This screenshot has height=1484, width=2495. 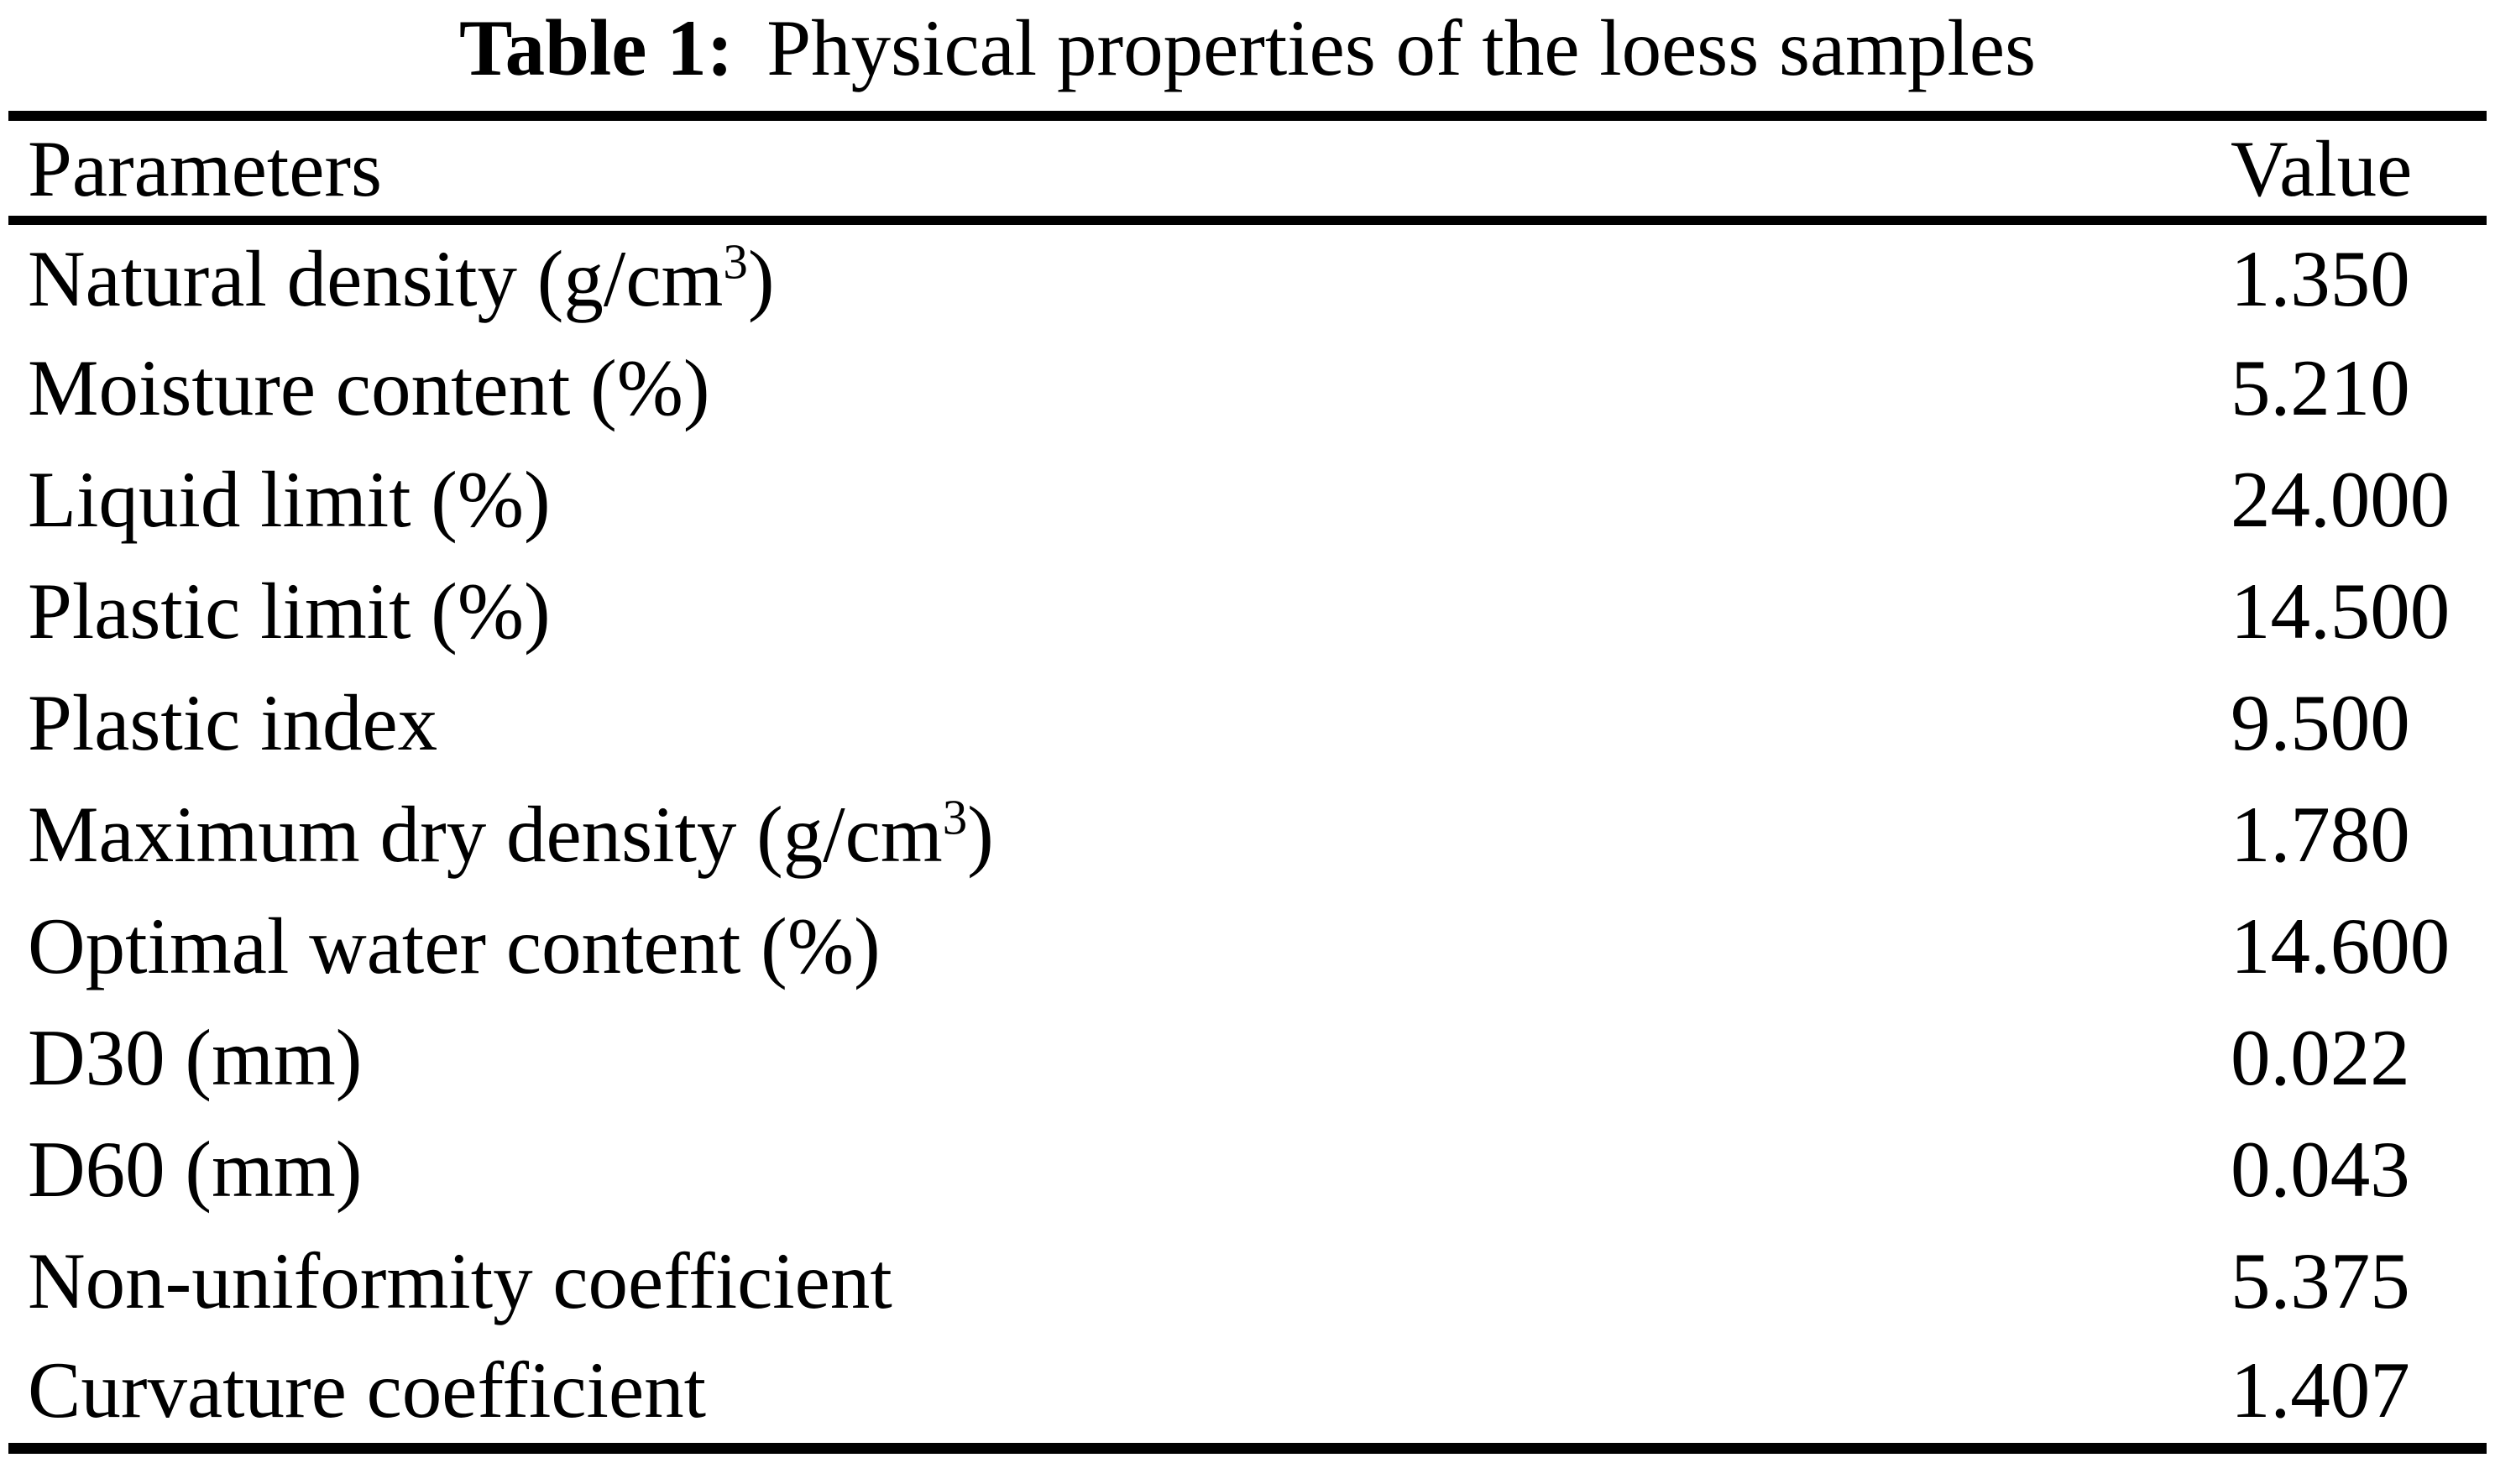 What do you see at coordinates (289, 499) in the screenshot?
I see `parameter-cell: Liquid limit (%)` at bounding box center [289, 499].